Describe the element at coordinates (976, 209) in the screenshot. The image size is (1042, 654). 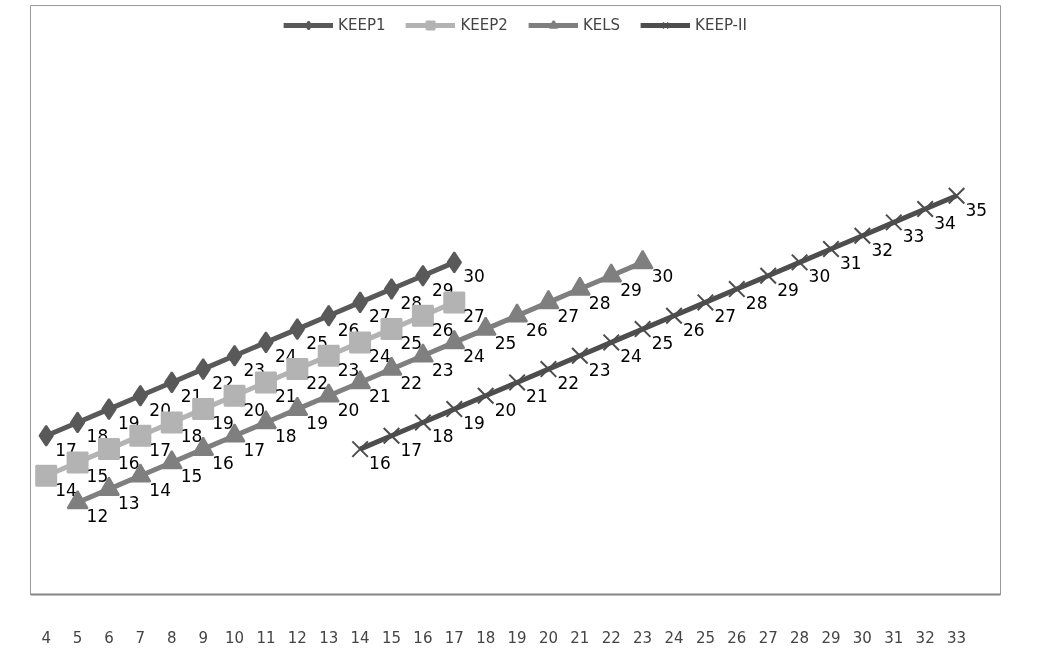
I see `data-label: 35` at that location.